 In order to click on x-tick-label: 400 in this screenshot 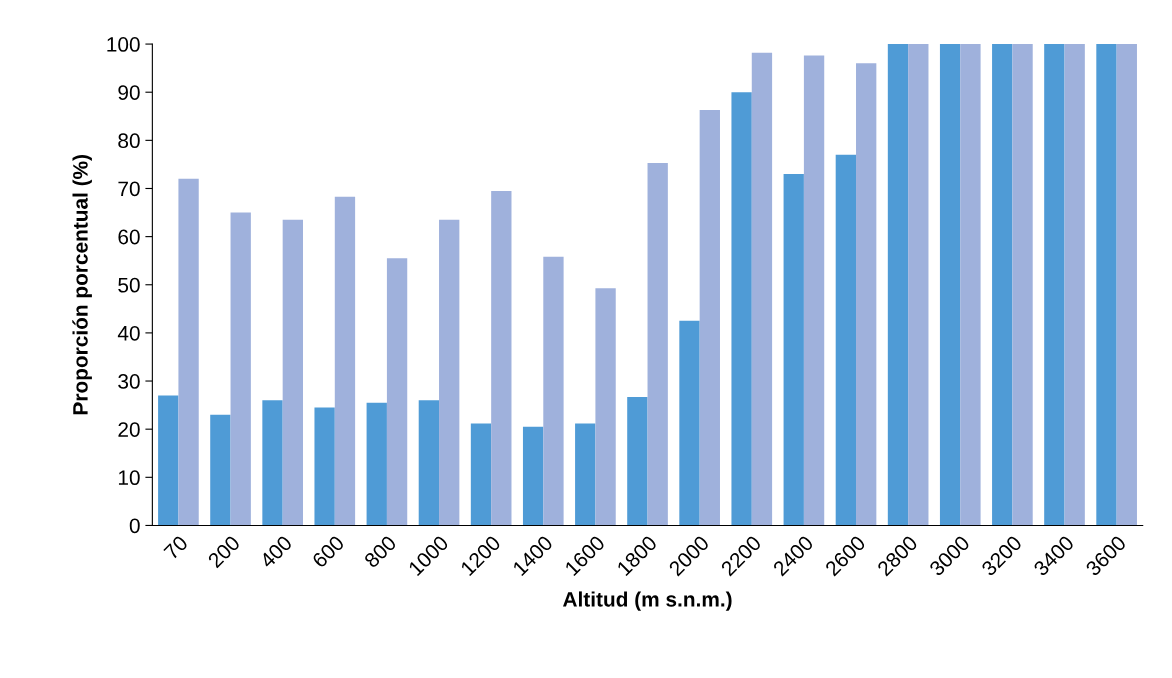, I will do `click(275, 551)`.